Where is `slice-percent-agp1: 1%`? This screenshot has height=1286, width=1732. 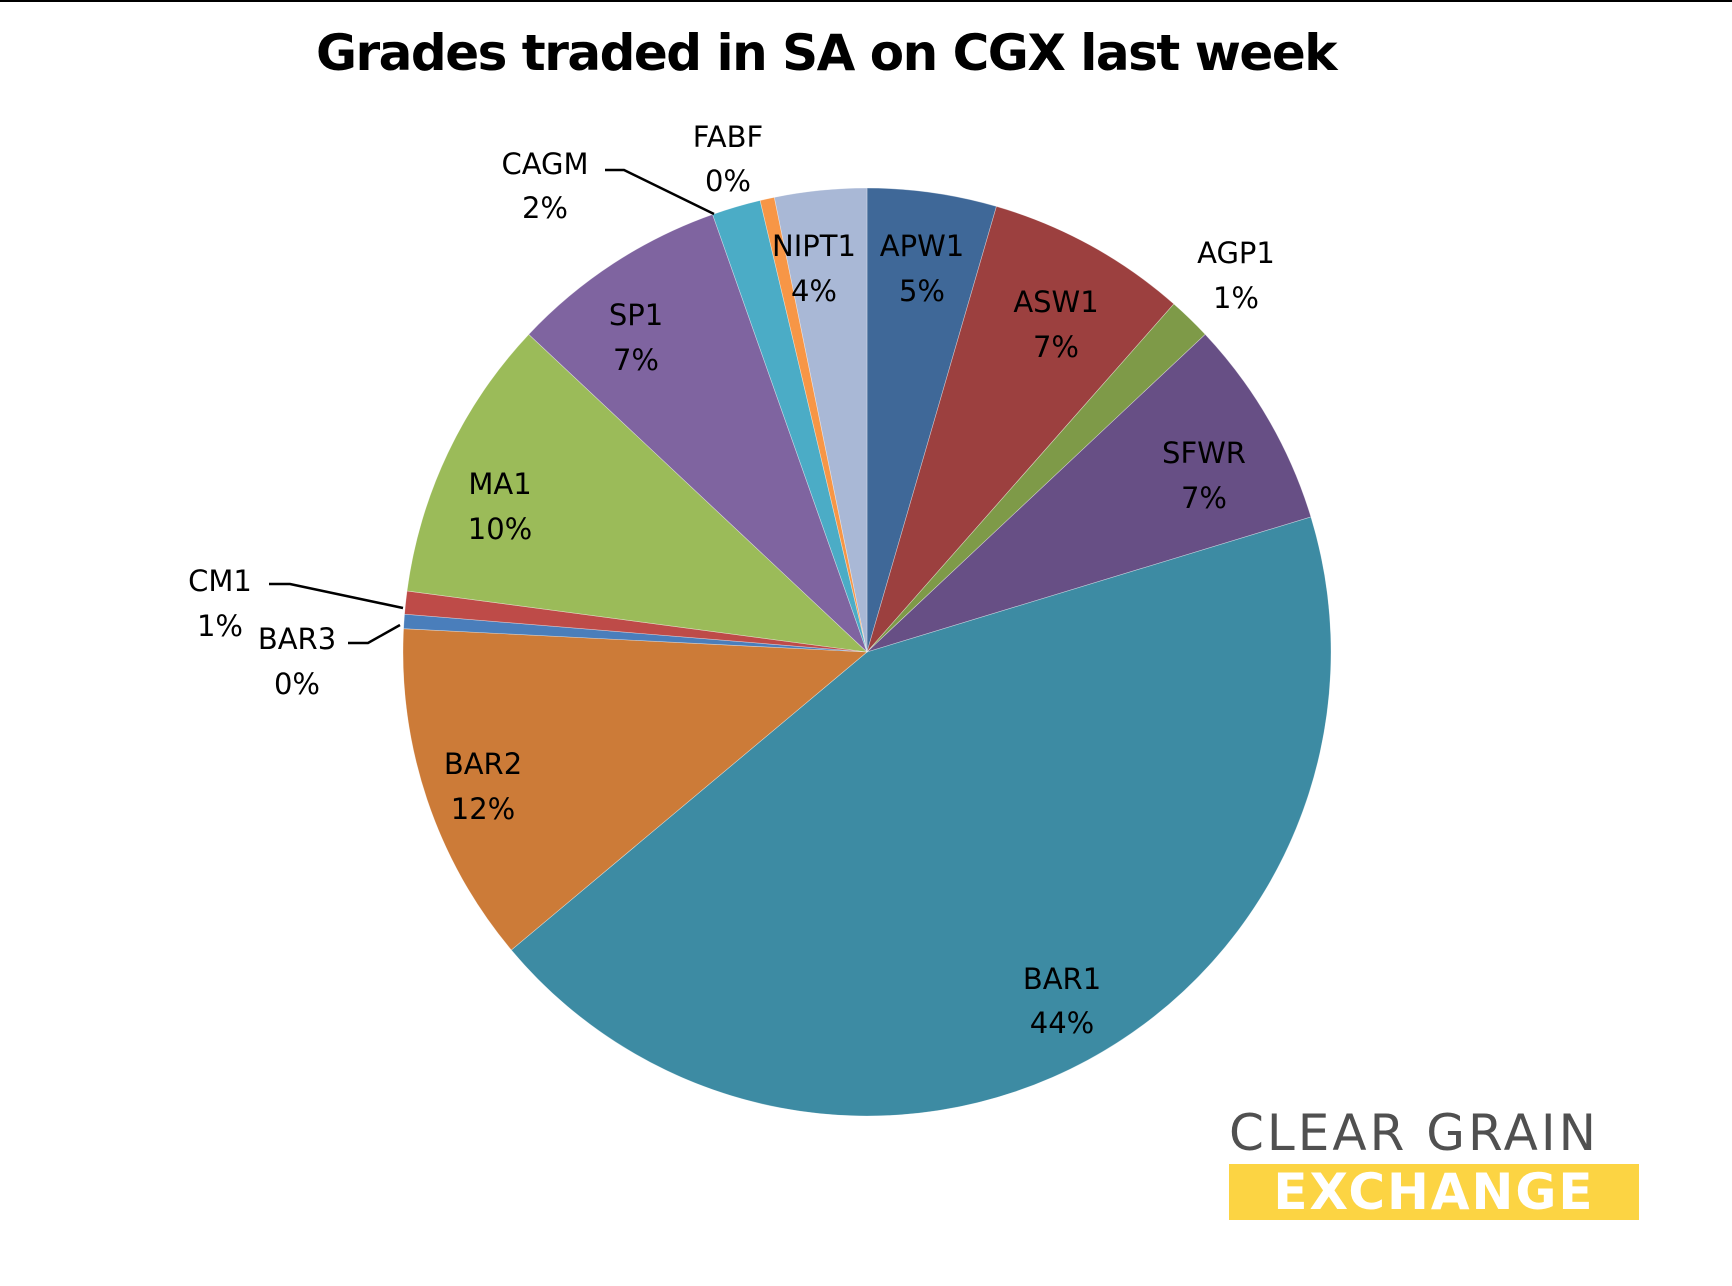
slice-percent-agp1: 1% is located at coordinates (1236, 298).